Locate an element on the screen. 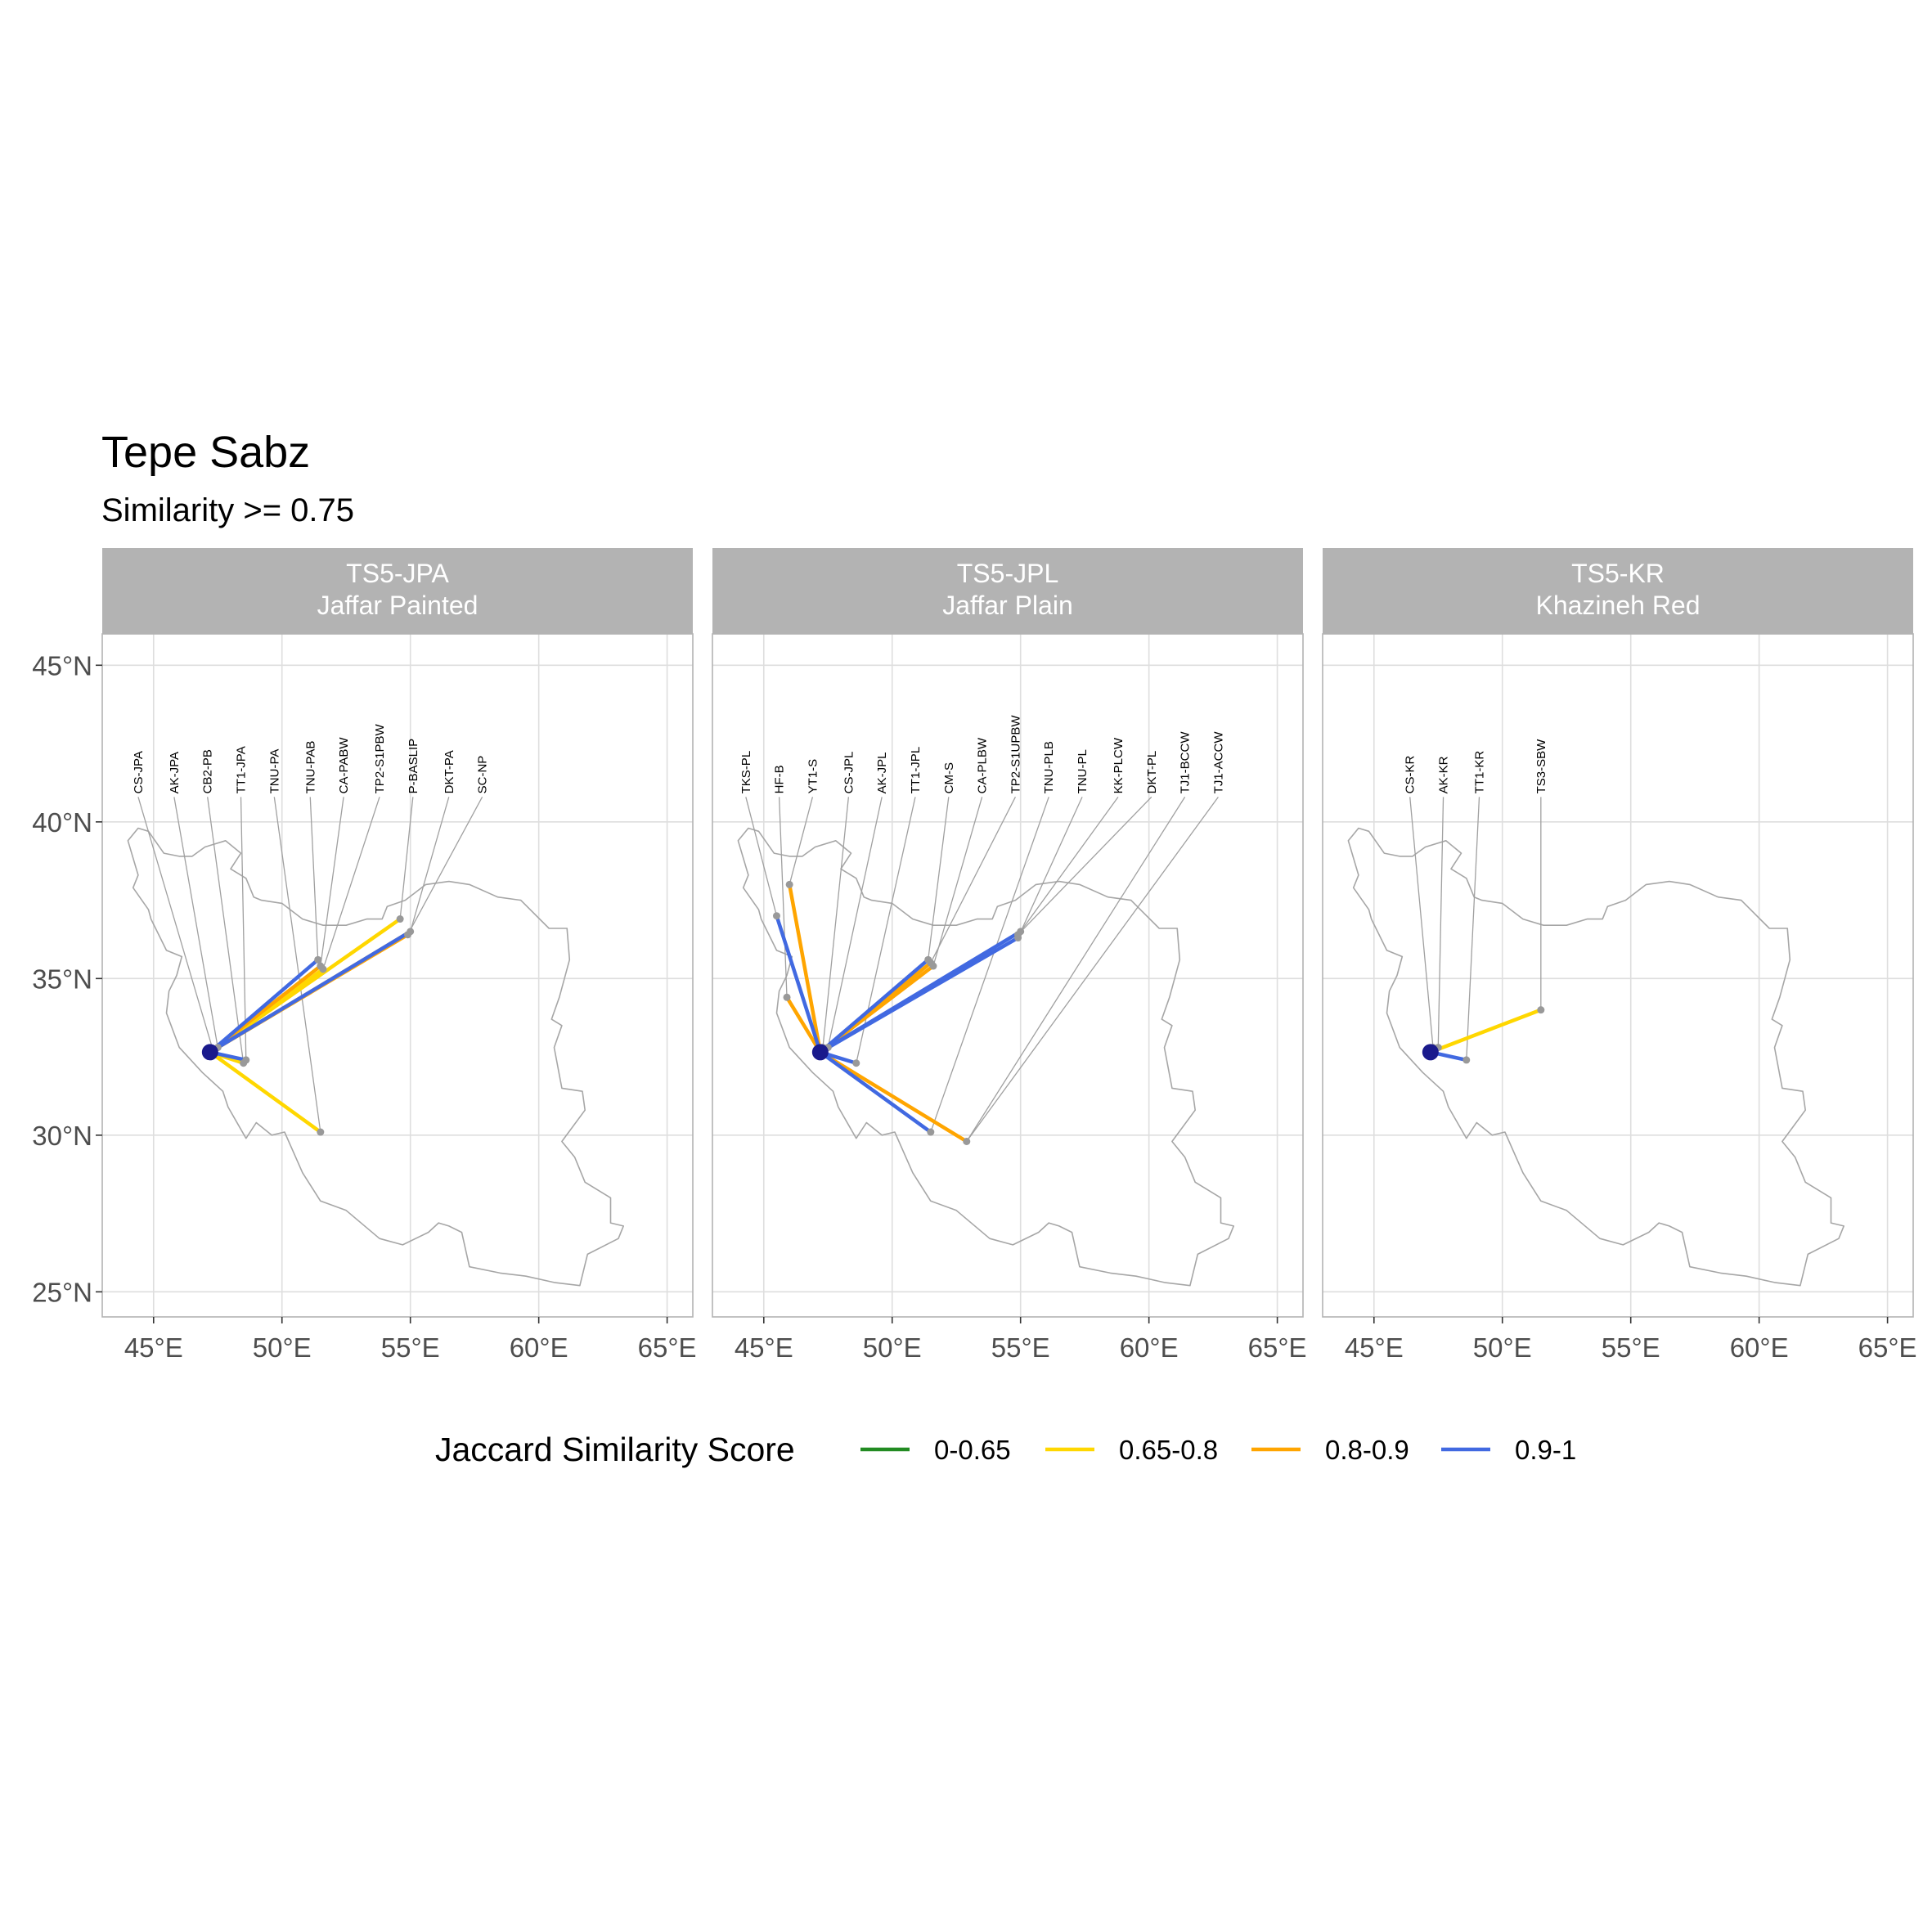 The width and height of the screenshot is (1932, 1932). site-label: CA-PABW is located at coordinates (344, 766).